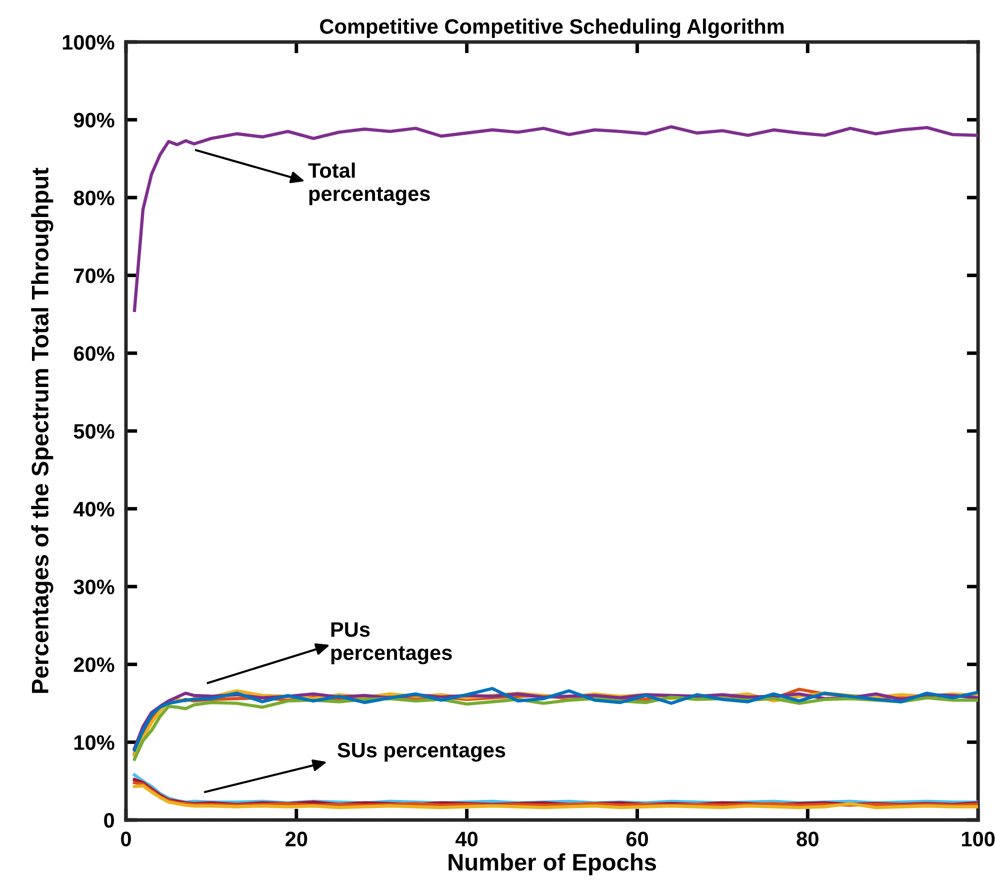 The width and height of the screenshot is (995, 891). What do you see at coordinates (552, 864) in the screenshot?
I see `x-axis-title: Number of Epochs` at bounding box center [552, 864].